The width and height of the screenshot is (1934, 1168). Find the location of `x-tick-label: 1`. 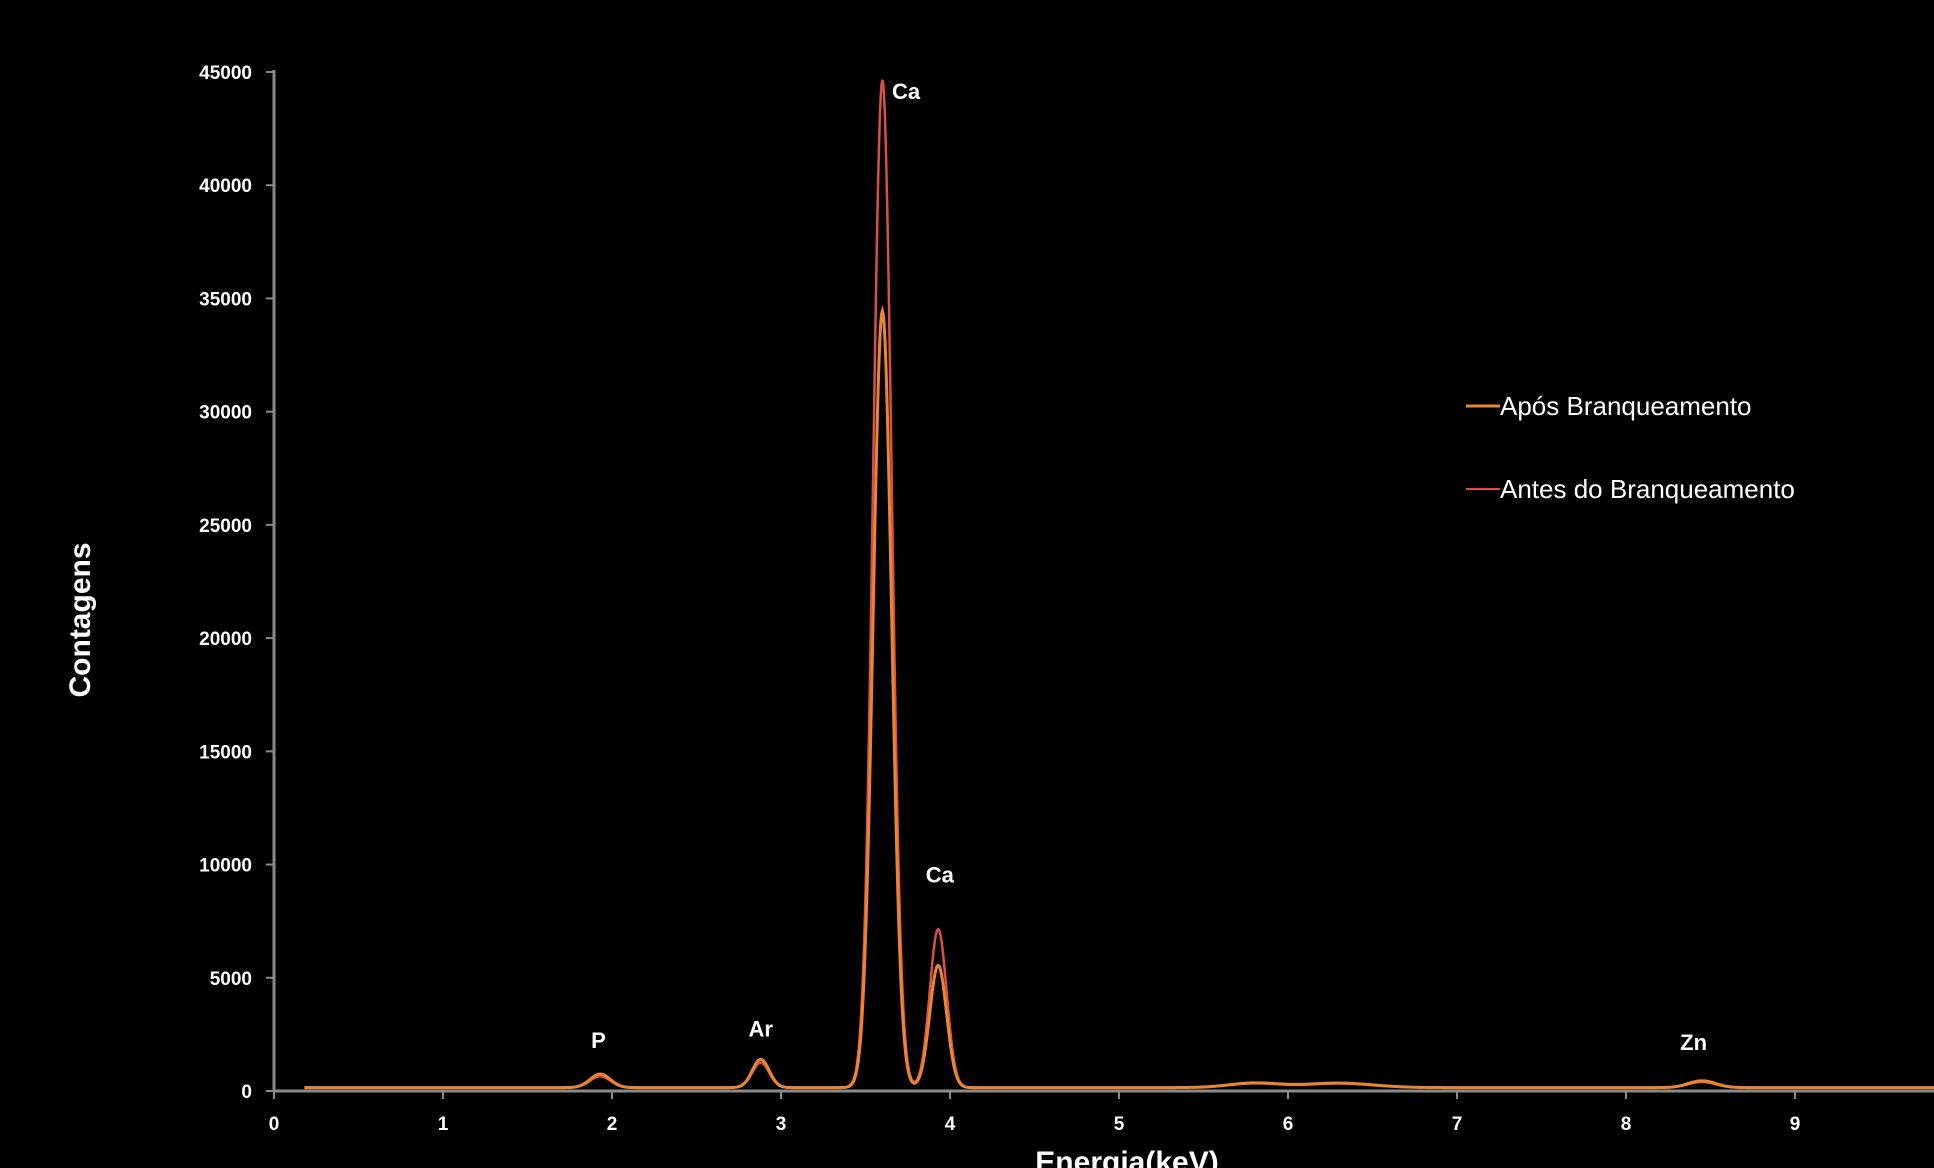

x-tick-label: 1 is located at coordinates (443, 1124).